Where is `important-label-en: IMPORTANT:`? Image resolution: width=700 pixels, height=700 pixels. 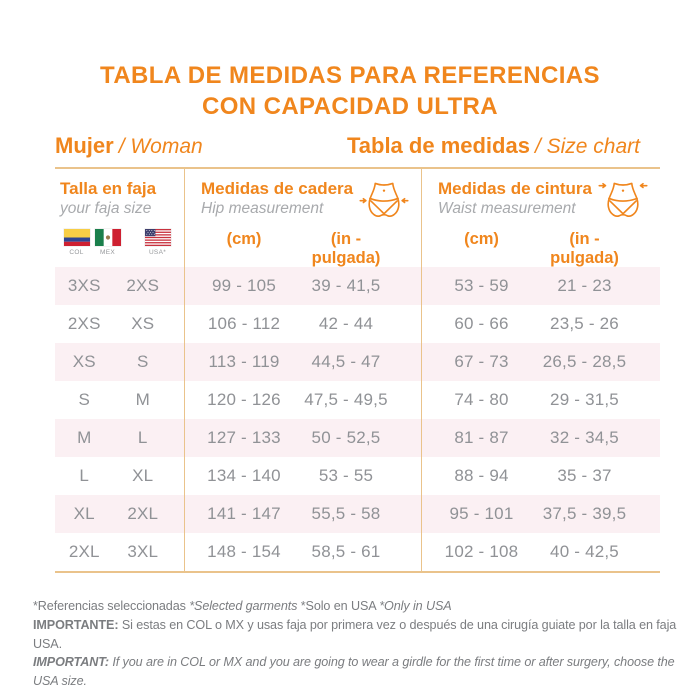 important-label-en: IMPORTANT: is located at coordinates (71, 662).